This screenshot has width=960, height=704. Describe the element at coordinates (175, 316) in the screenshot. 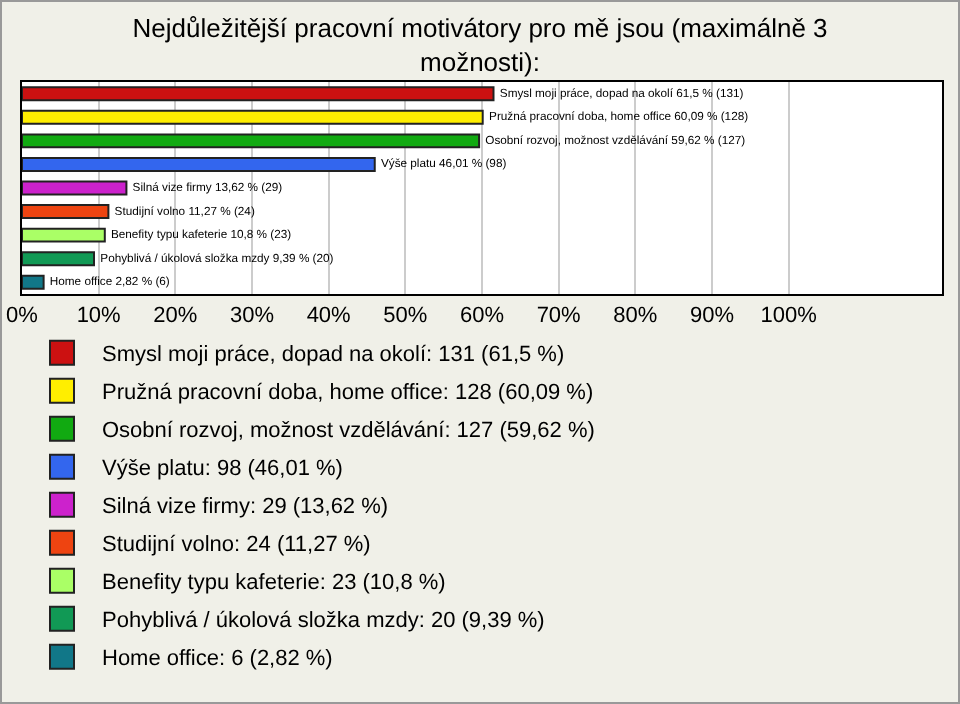

I see `x-tick-label: 20%` at that location.